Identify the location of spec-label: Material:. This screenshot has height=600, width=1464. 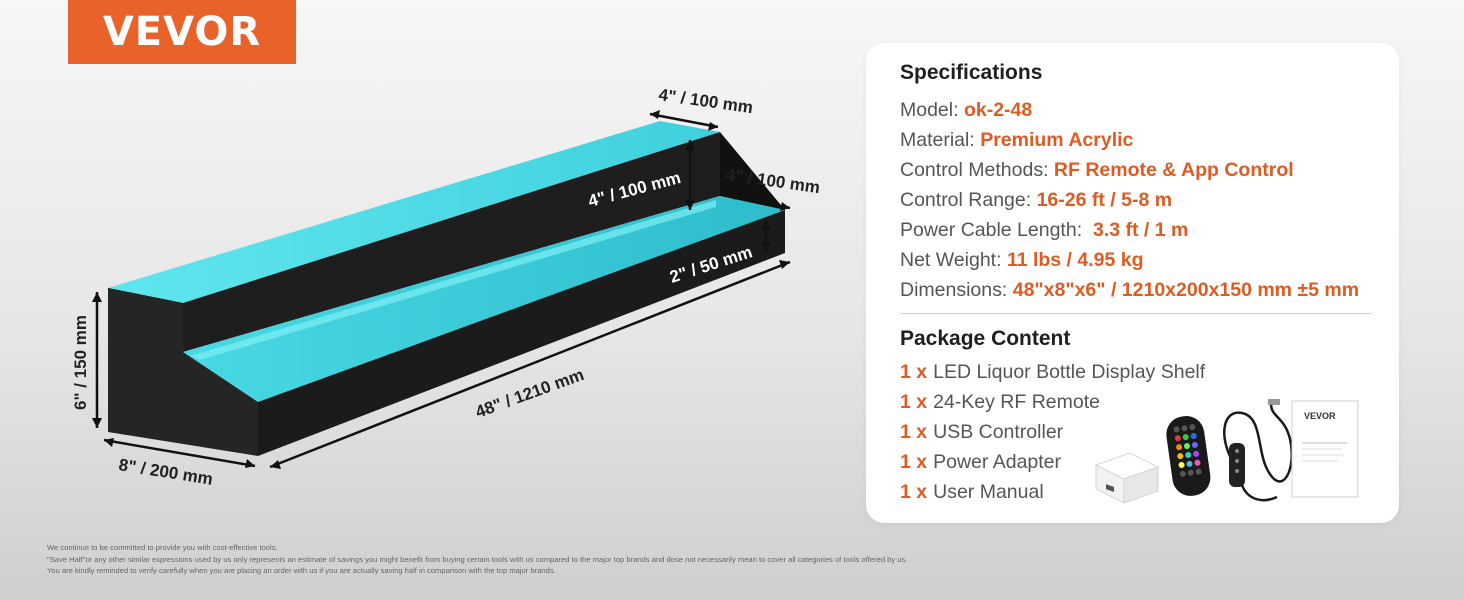
(940, 140).